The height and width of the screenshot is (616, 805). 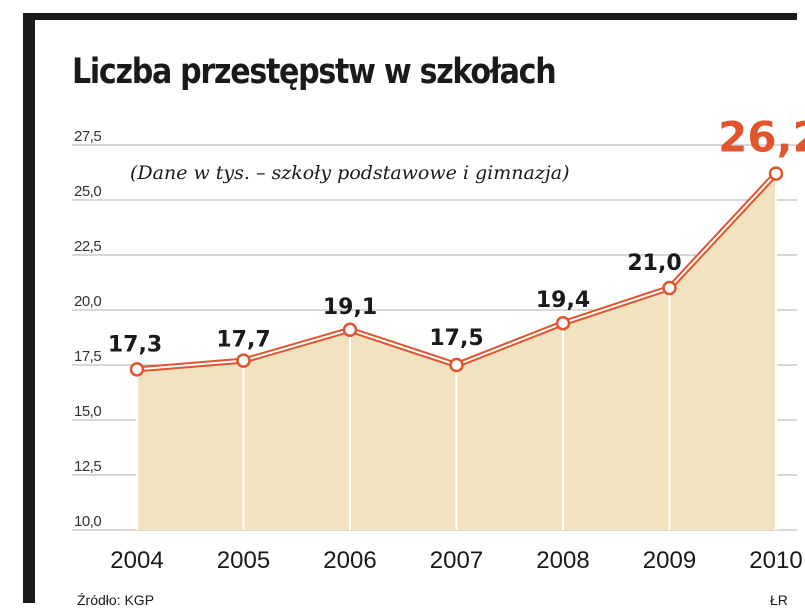 I want to click on y-tick-label: 15,0, so click(x=87, y=411).